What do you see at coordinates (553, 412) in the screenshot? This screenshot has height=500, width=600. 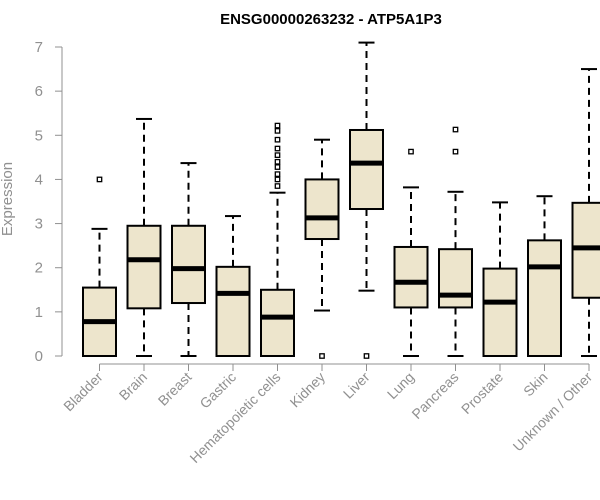 I see `x-tick-label: Unknown / Other` at bounding box center [553, 412].